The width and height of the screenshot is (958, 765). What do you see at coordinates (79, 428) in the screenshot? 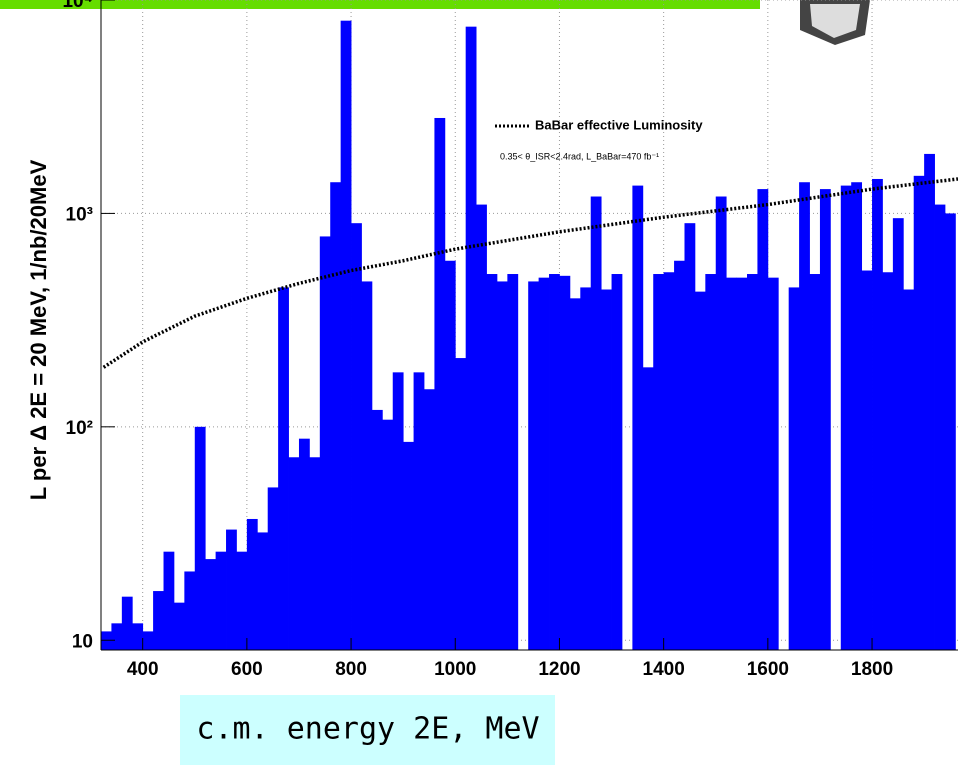
I see `y-tick-label: 10²` at bounding box center [79, 428].